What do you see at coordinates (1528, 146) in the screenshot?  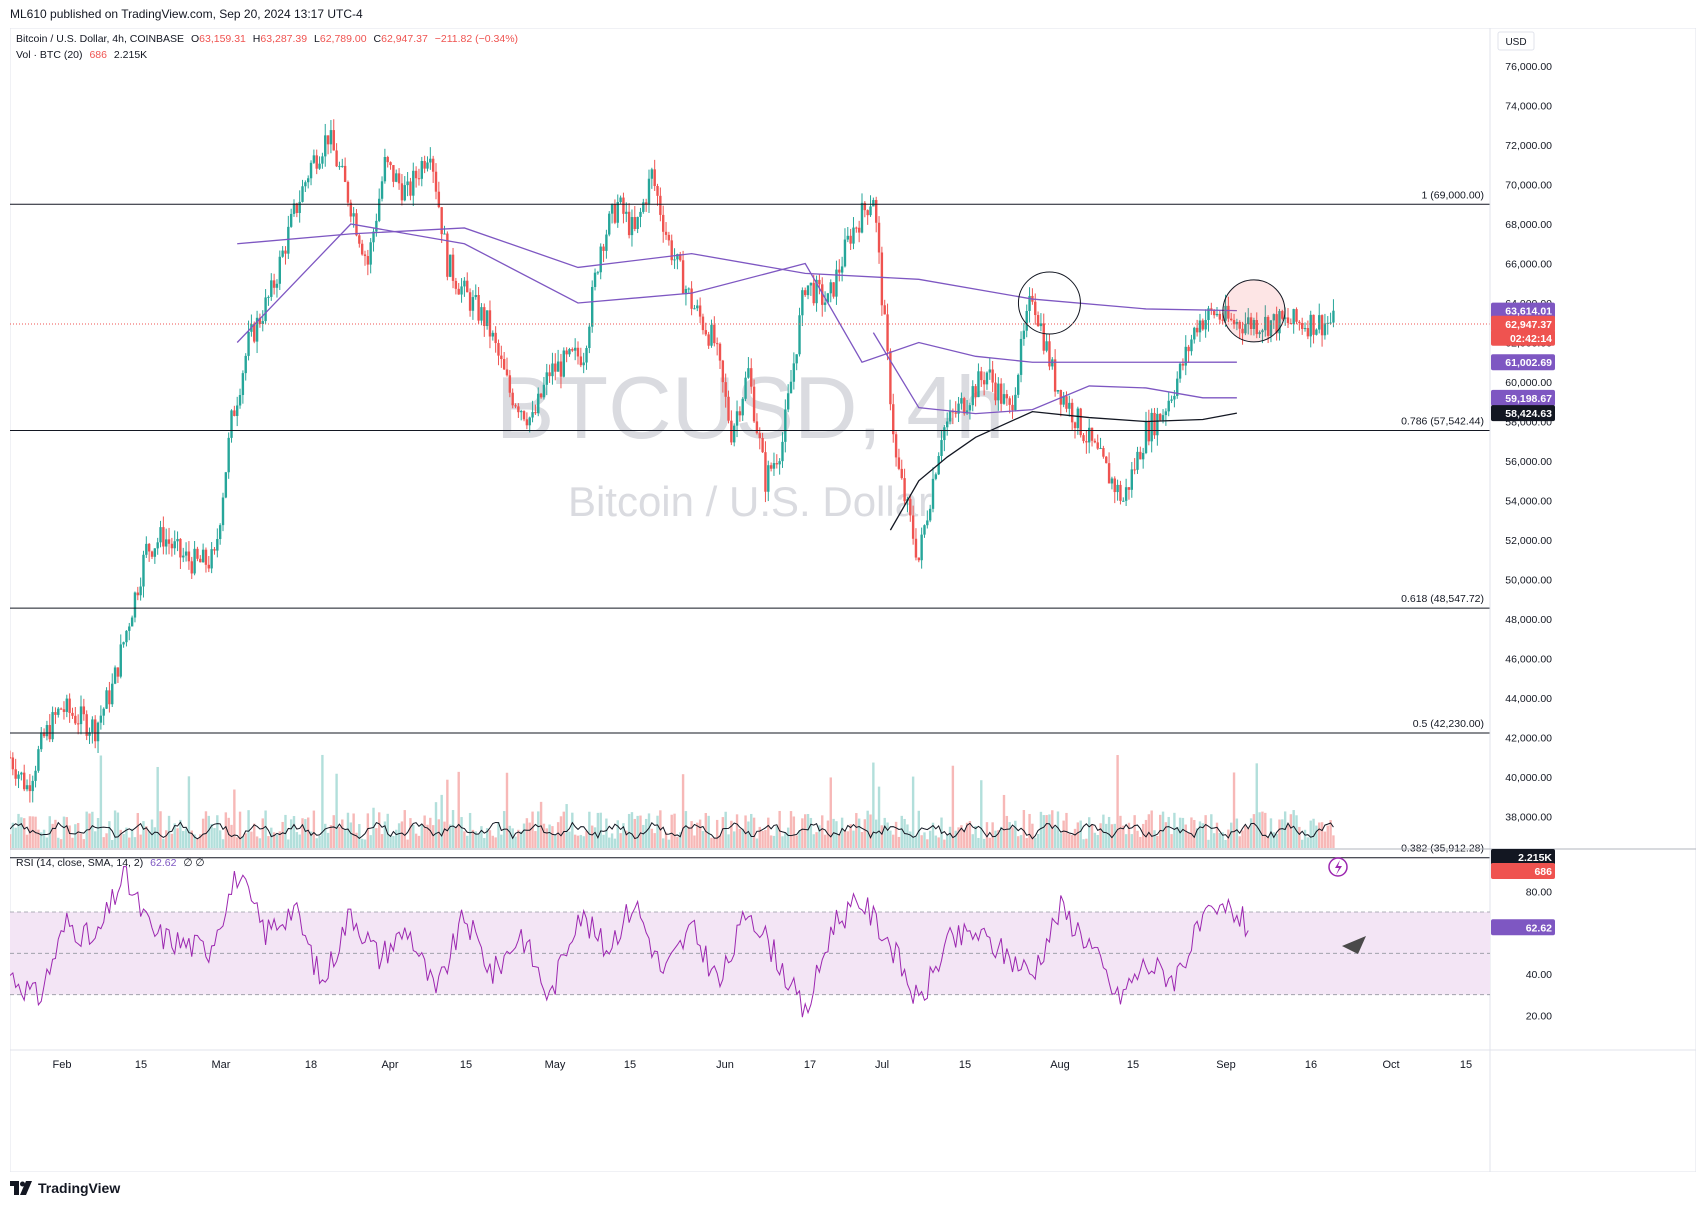 I see `price-tick-label: 72,000.00` at bounding box center [1528, 146].